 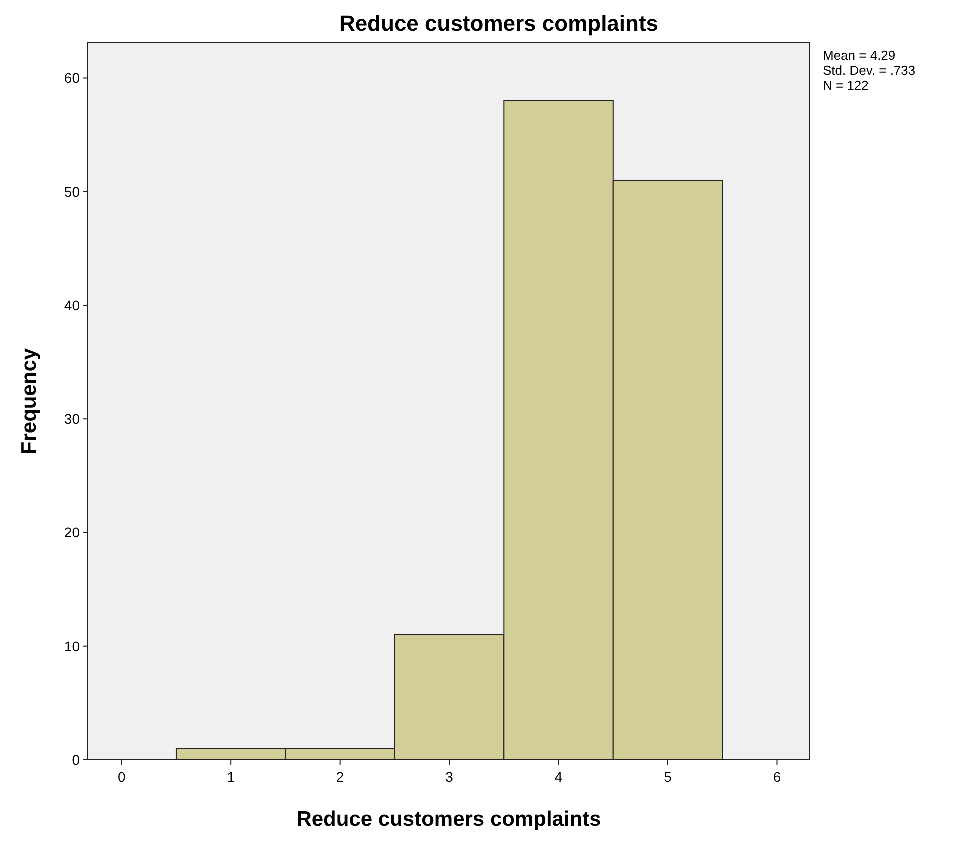 What do you see at coordinates (72, 78) in the screenshot?
I see `y-tick-label: 60` at bounding box center [72, 78].